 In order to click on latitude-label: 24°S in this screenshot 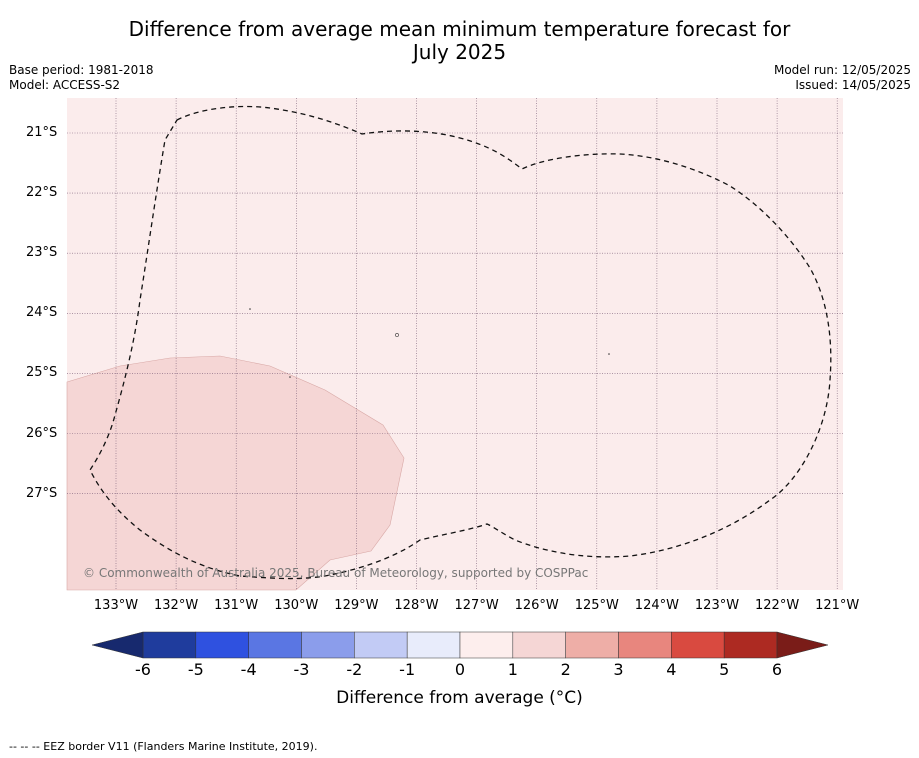, I will do `click(42, 313)`.